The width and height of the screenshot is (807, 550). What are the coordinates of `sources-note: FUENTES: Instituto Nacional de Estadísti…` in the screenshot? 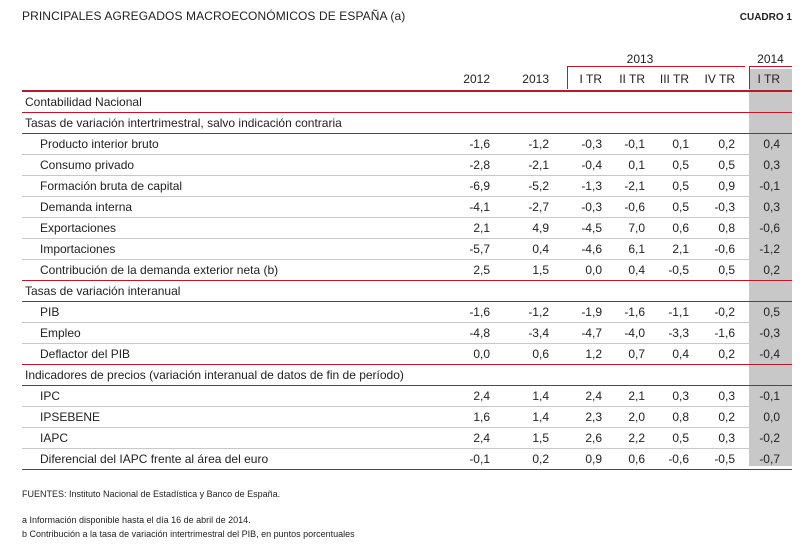 It's located at (151, 494).